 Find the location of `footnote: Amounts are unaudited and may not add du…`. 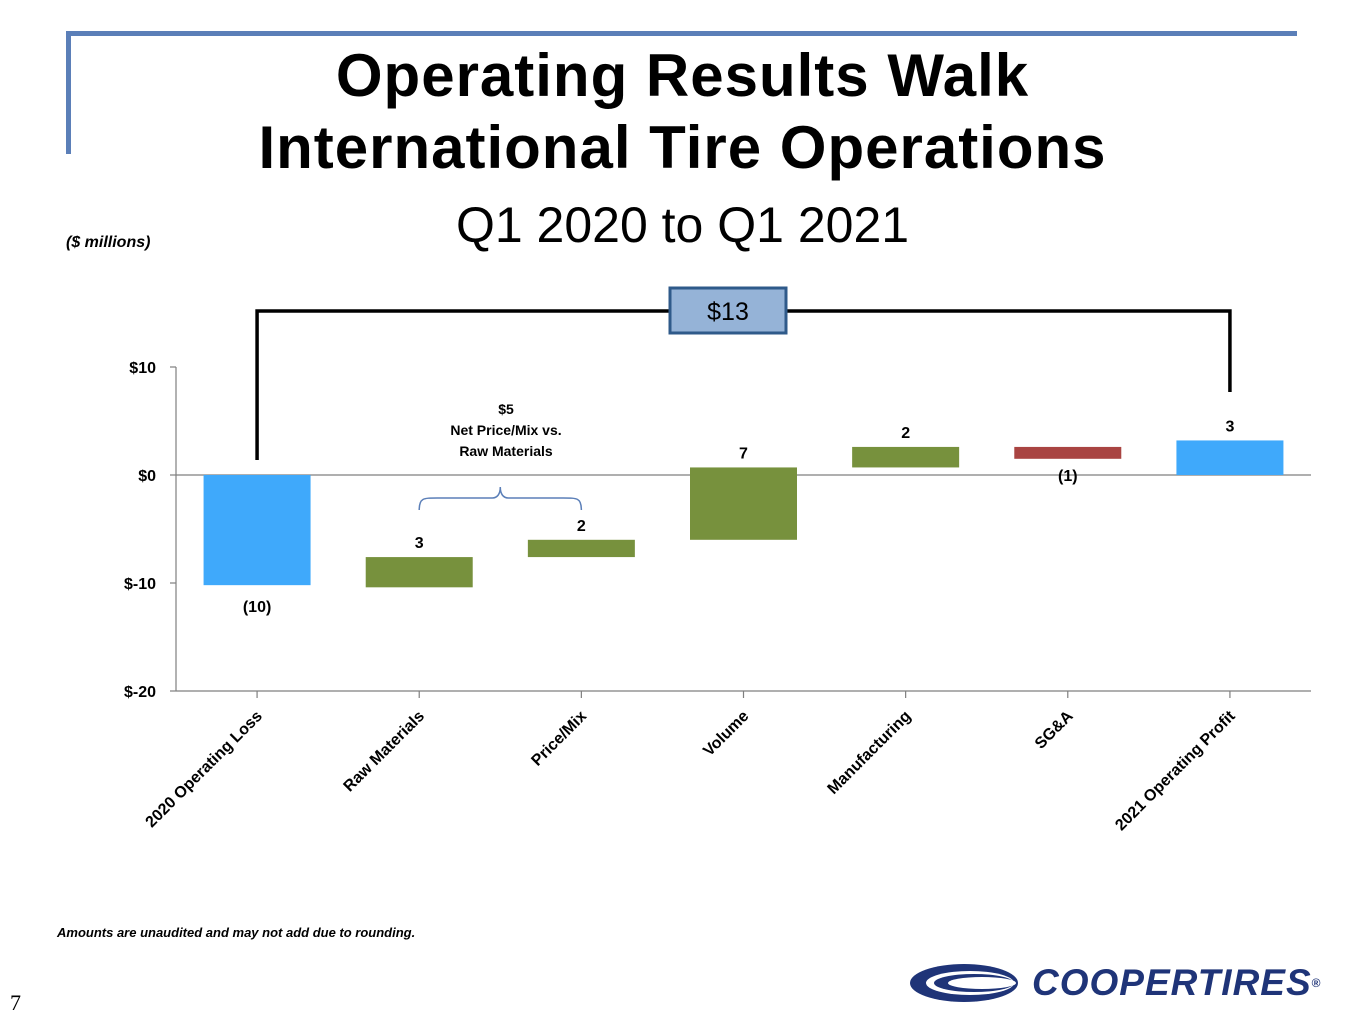

footnote: Amounts are unaudited and may not add du… is located at coordinates (236, 932).